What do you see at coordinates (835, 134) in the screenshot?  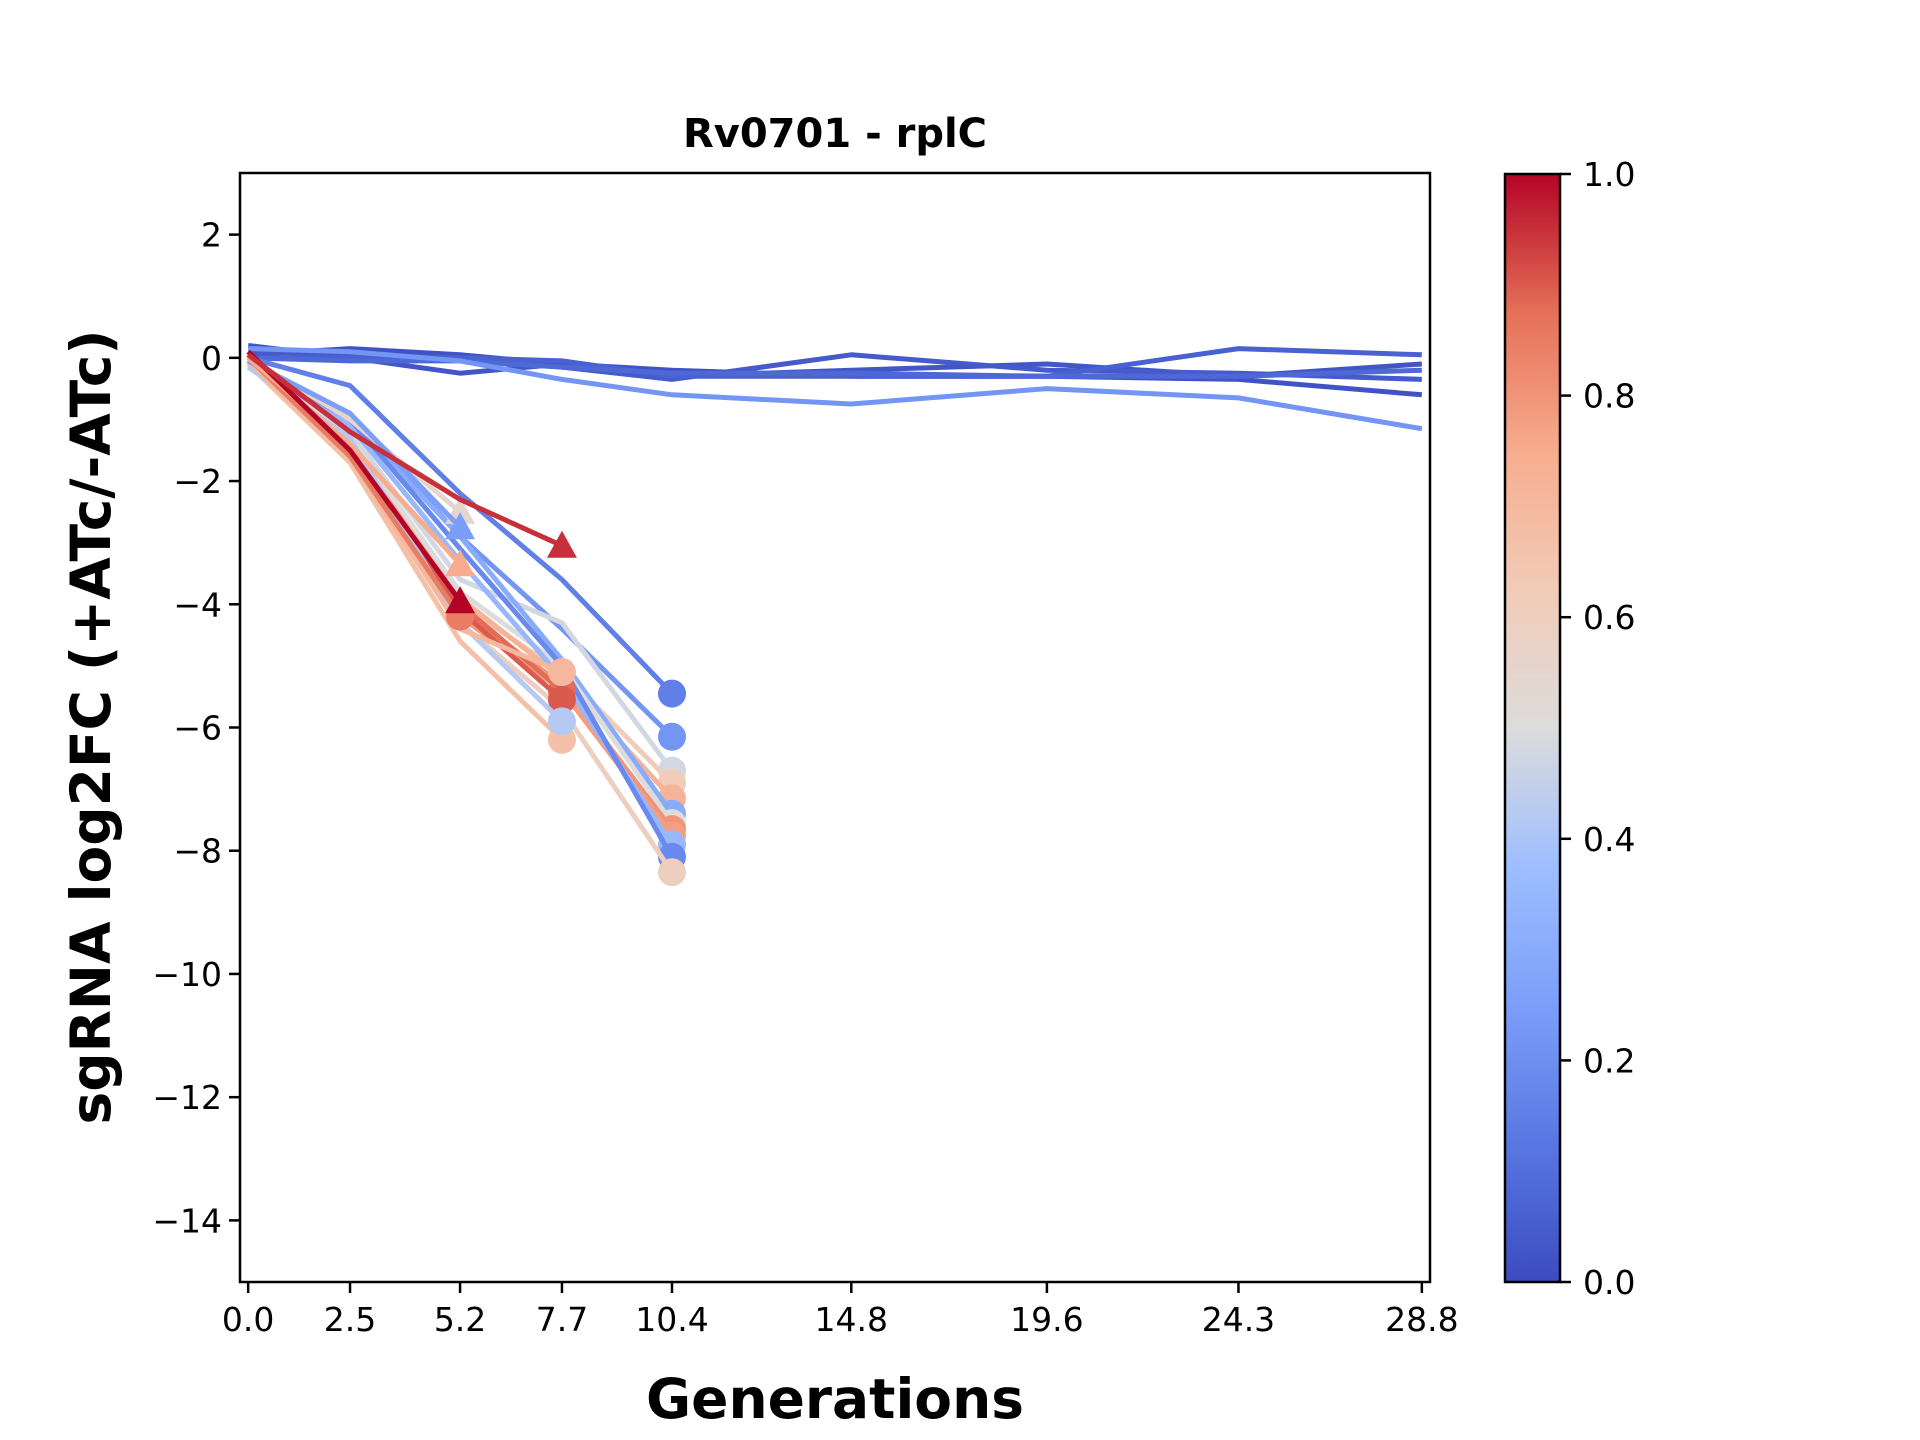 I see `chart-title: Rv0701 - rplC` at bounding box center [835, 134].